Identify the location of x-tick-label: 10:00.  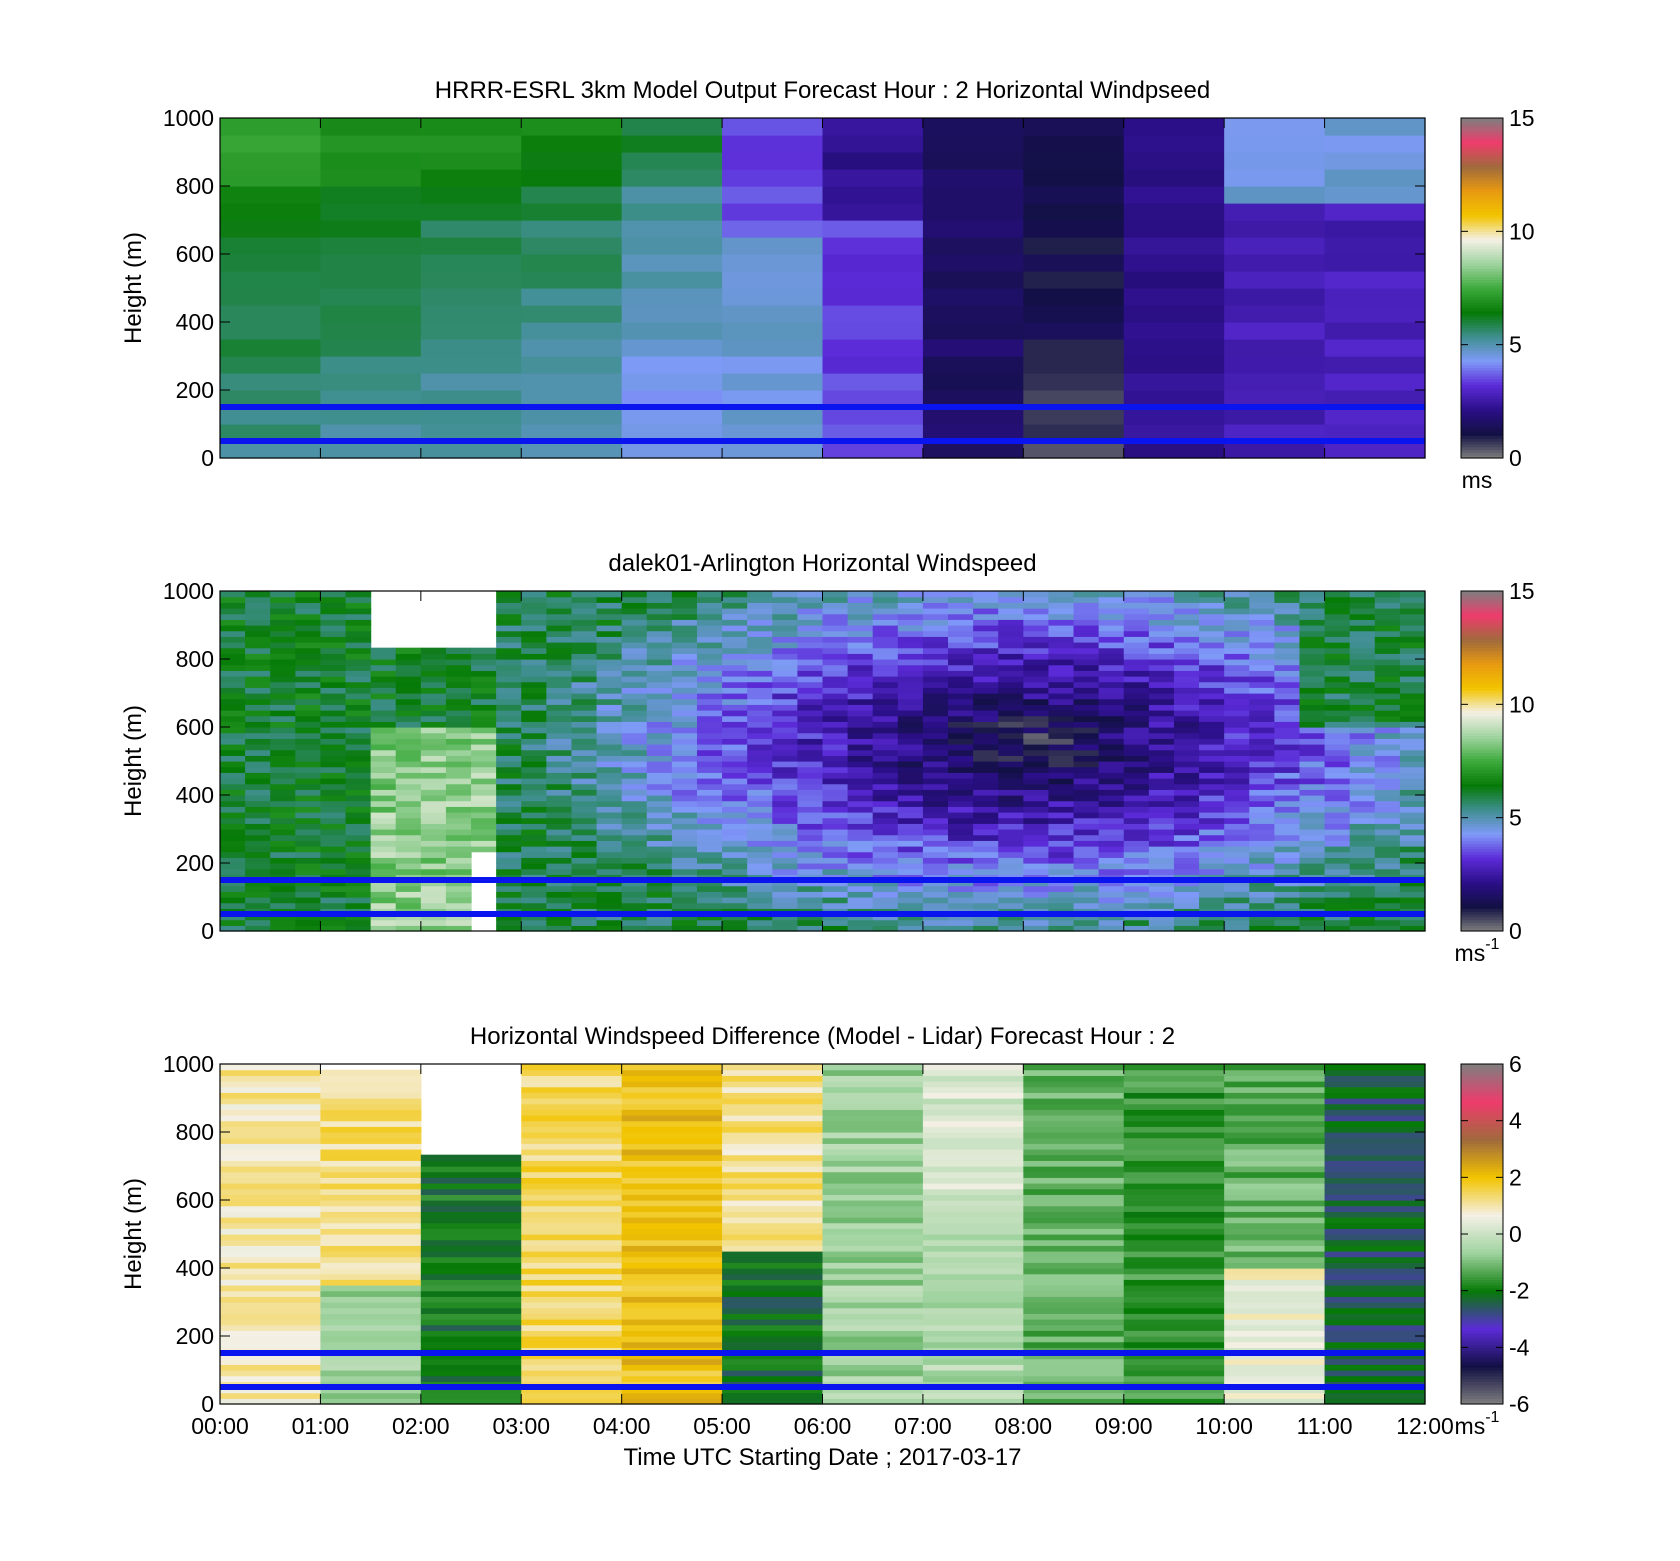
(1224, 1426).